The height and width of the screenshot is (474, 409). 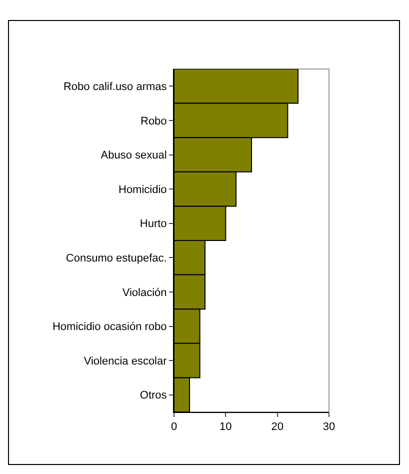 I want to click on x-tick-label: 30, so click(x=329, y=427).